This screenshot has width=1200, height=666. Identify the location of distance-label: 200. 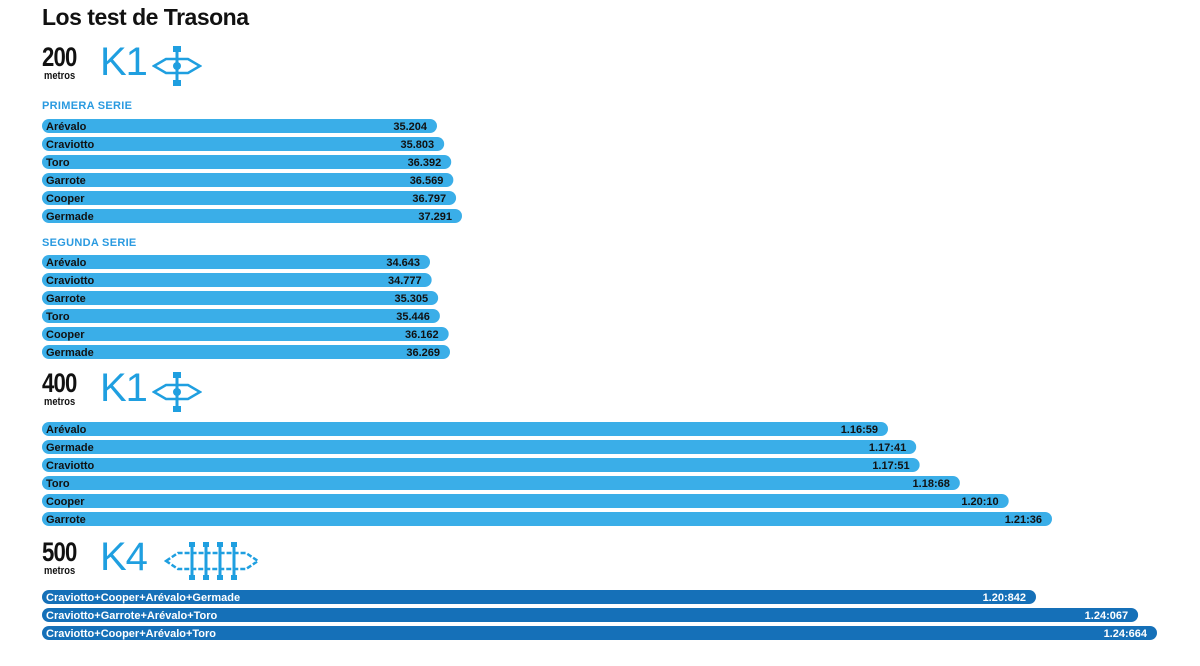
(59, 57).